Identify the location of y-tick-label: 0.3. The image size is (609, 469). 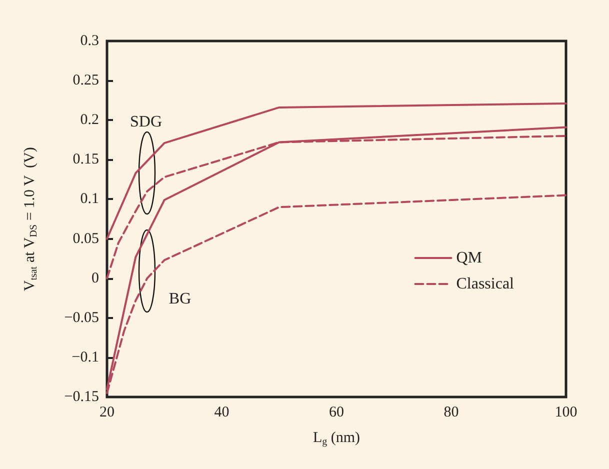
(89, 41).